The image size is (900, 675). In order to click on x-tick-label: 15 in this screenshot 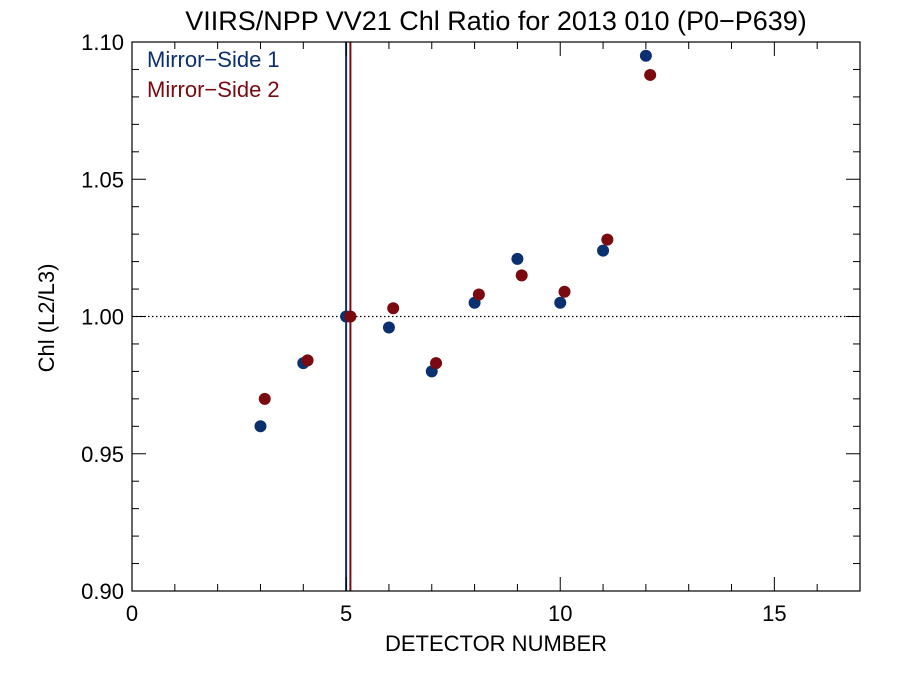, I will do `click(774, 613)`.